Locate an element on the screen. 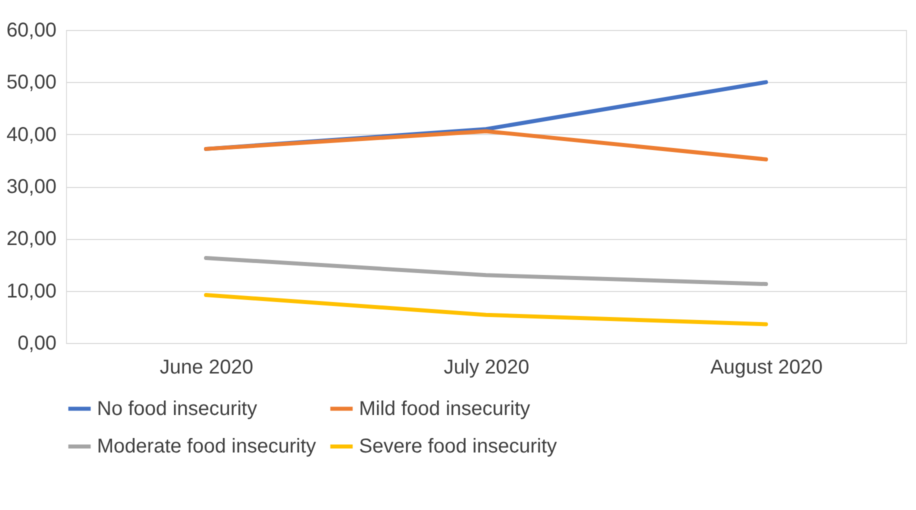 This screenshot has height=510, width=916. y-tick-label: 20,00 is located at coordinates (31, 239).